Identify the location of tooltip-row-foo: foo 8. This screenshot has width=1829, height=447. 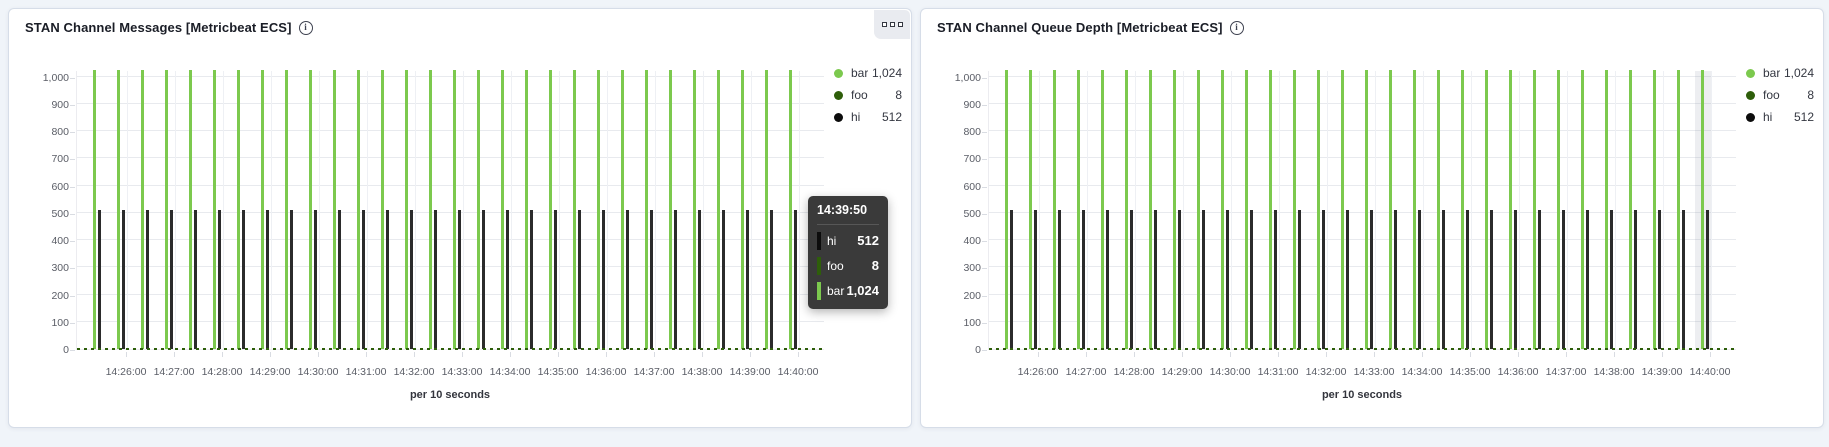
(848, 265).